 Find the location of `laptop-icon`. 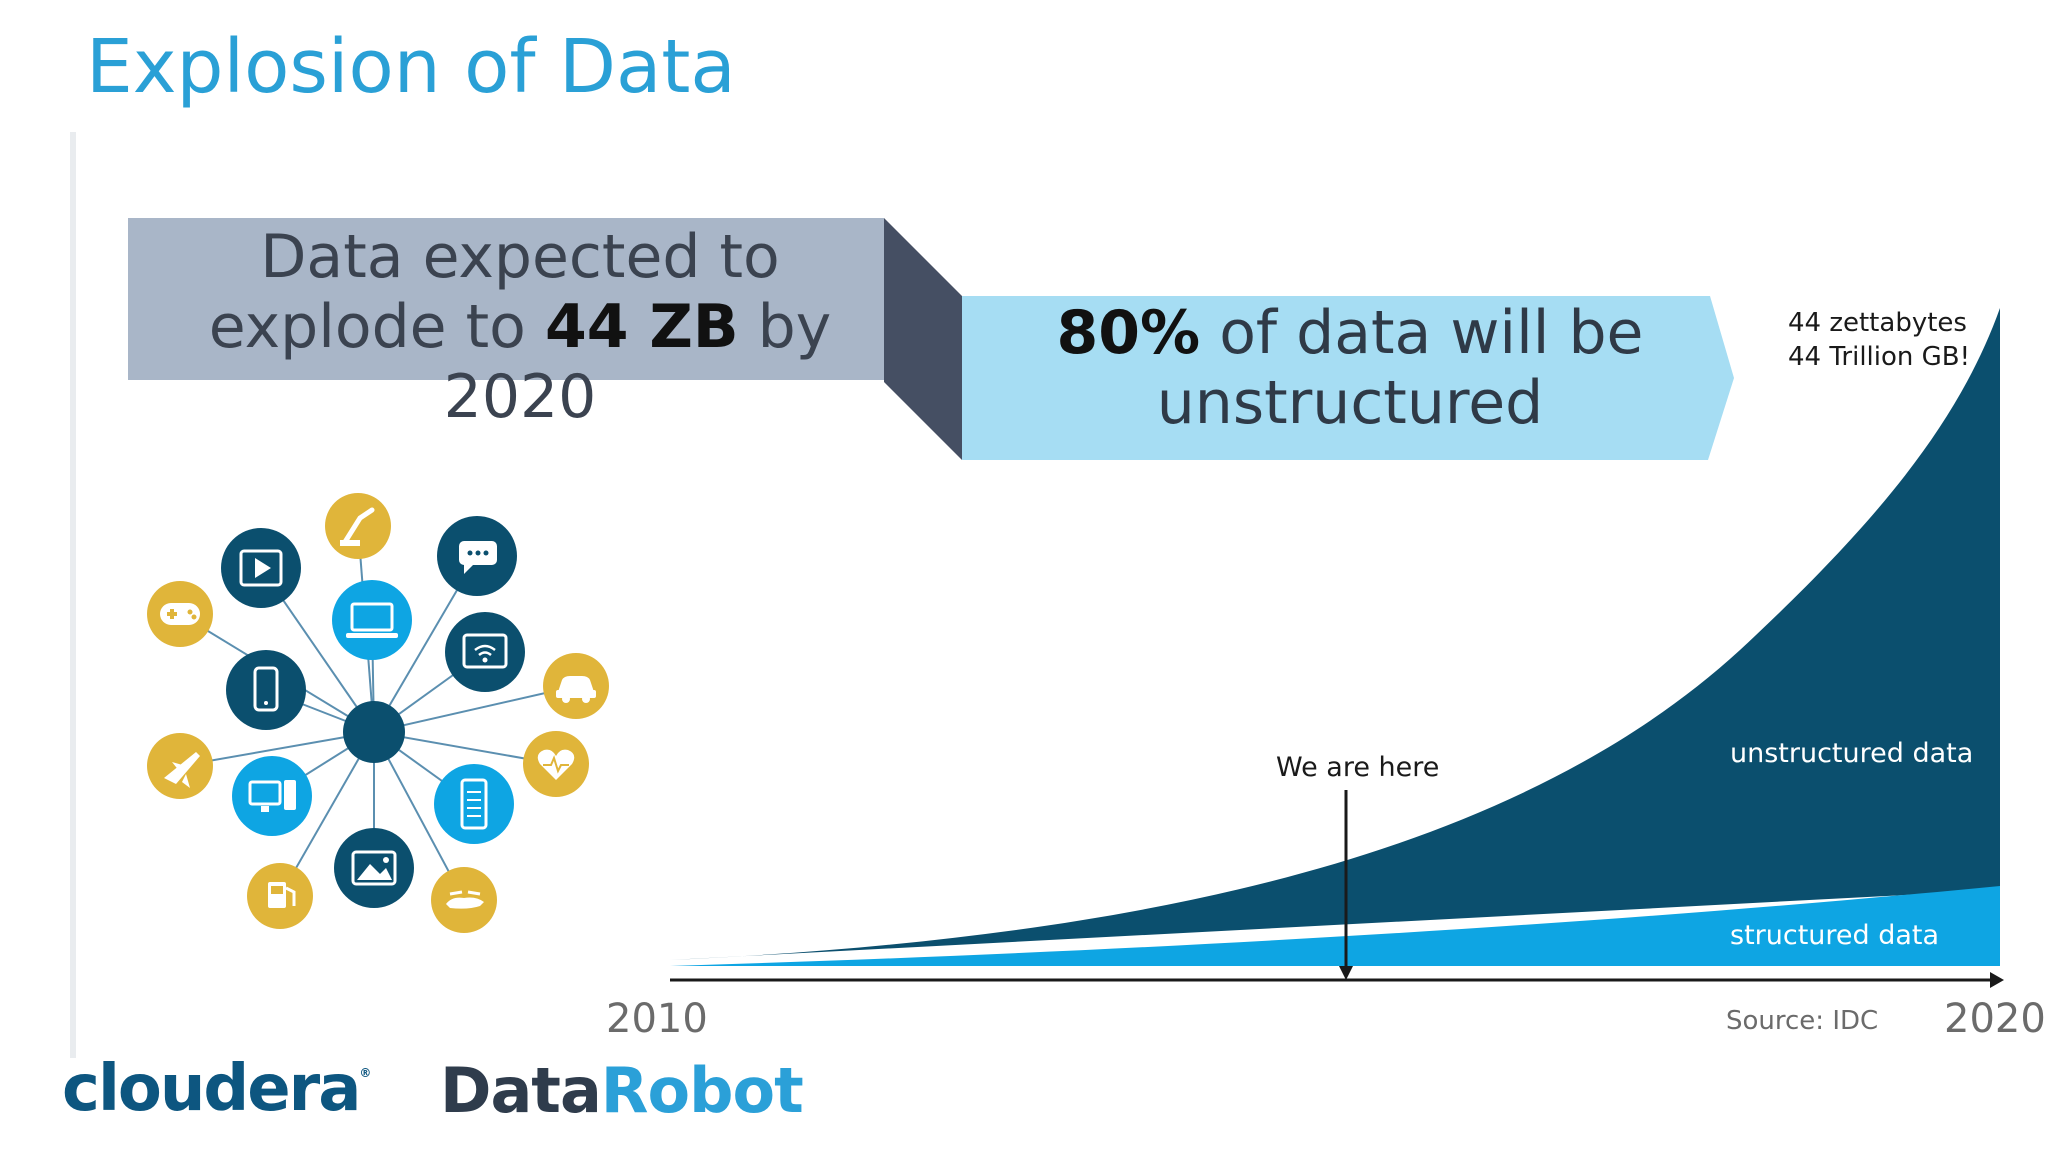

laptop-icon is located at coordinates (372, 620).